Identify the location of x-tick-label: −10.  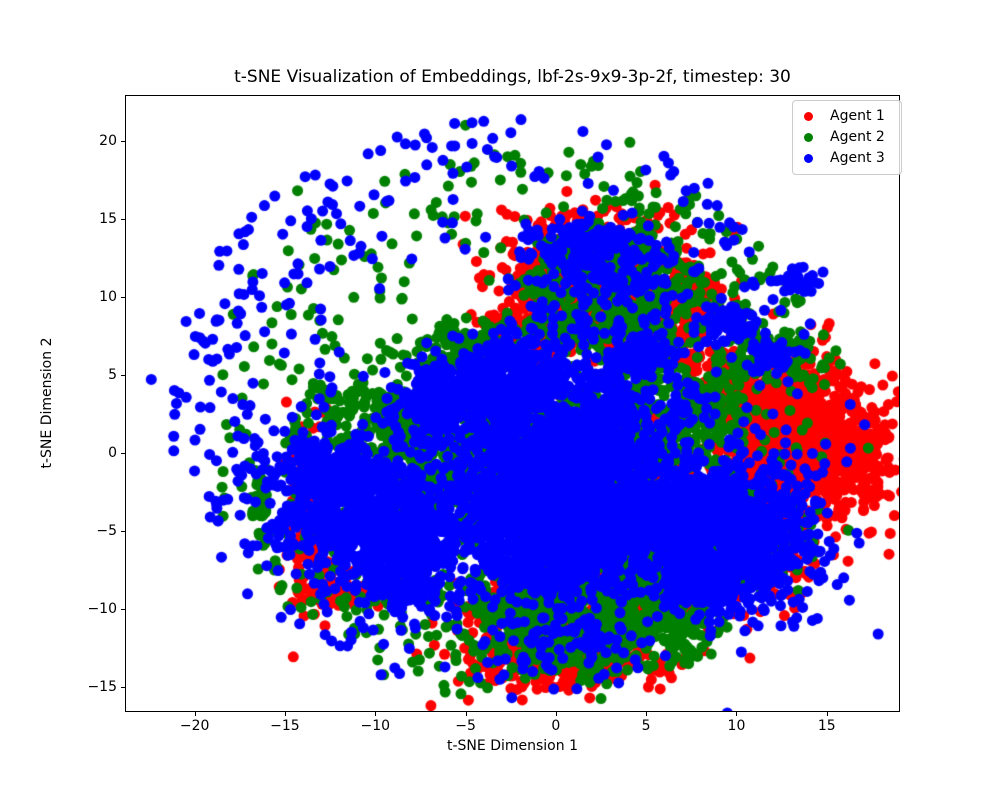
(375, 726).